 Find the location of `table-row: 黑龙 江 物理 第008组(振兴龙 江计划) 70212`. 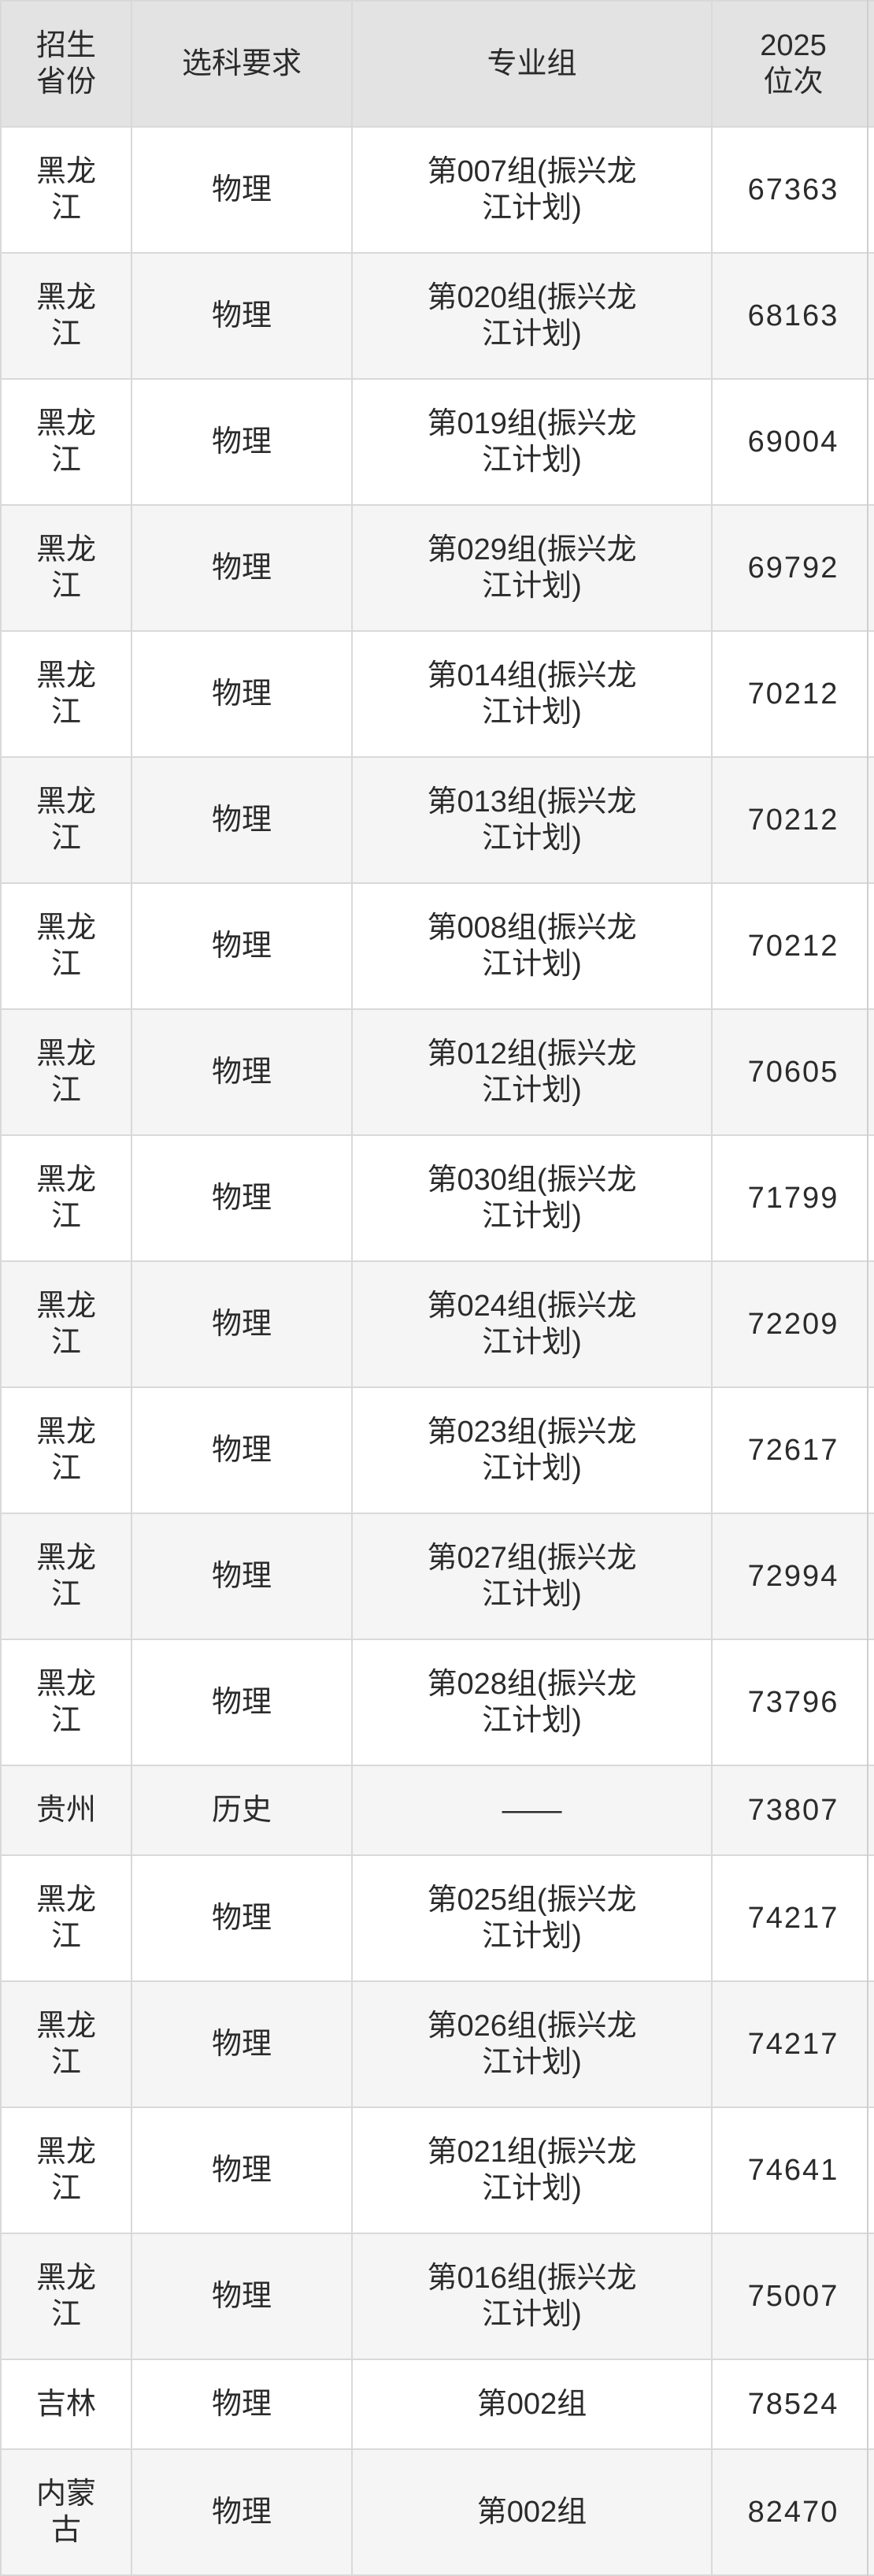

table-row: 黑龙 江 物理 第008组(振兴龙 江计划) 70212 is located at coordinates (437, 946).